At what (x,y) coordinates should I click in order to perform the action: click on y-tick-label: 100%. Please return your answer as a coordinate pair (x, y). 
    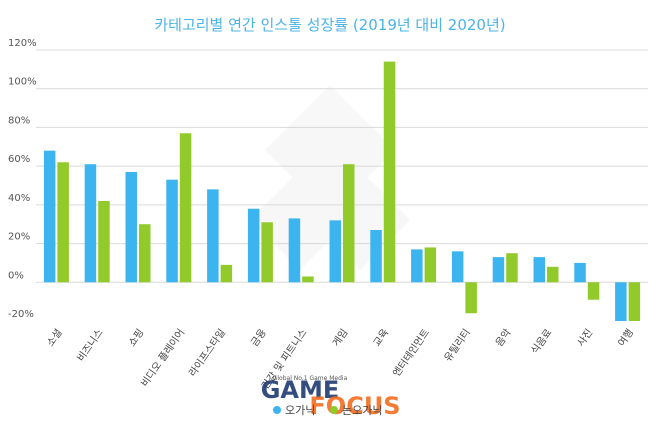
    Looking at the image, I should click on (22, 82).